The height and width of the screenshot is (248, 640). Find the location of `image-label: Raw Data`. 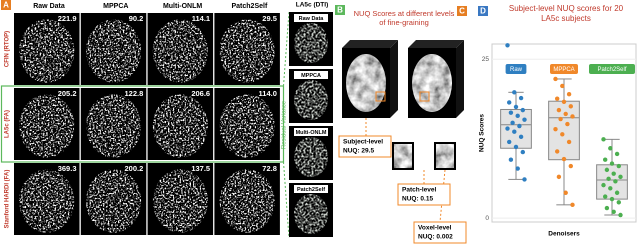

image-label: Raw Data is located at coordinates (312, 19).